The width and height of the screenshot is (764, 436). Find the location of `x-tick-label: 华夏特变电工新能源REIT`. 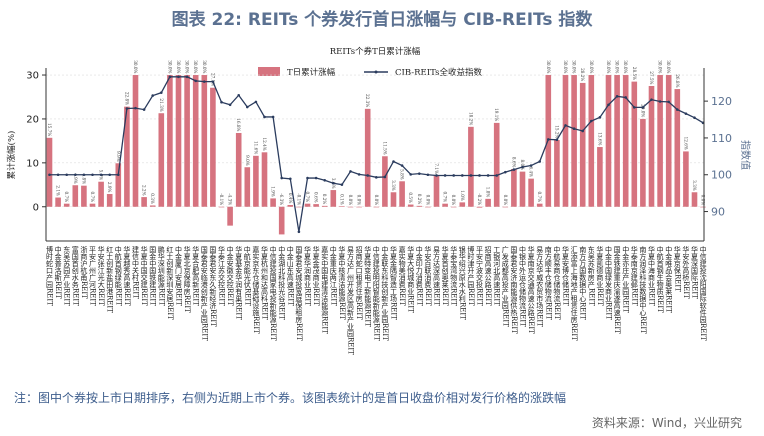

x-tick-label: 华夏特变电工新能源REIT is located at coordinates (368, 286).